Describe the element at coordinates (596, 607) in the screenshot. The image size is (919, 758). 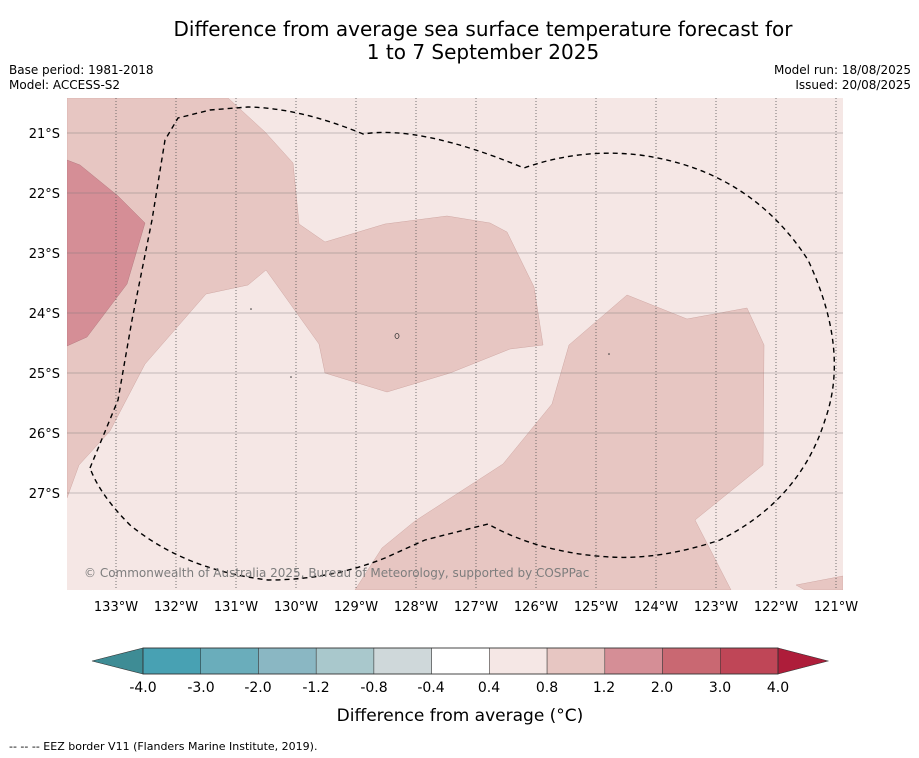
I see `lon-tick-label: 125°W` at that location.